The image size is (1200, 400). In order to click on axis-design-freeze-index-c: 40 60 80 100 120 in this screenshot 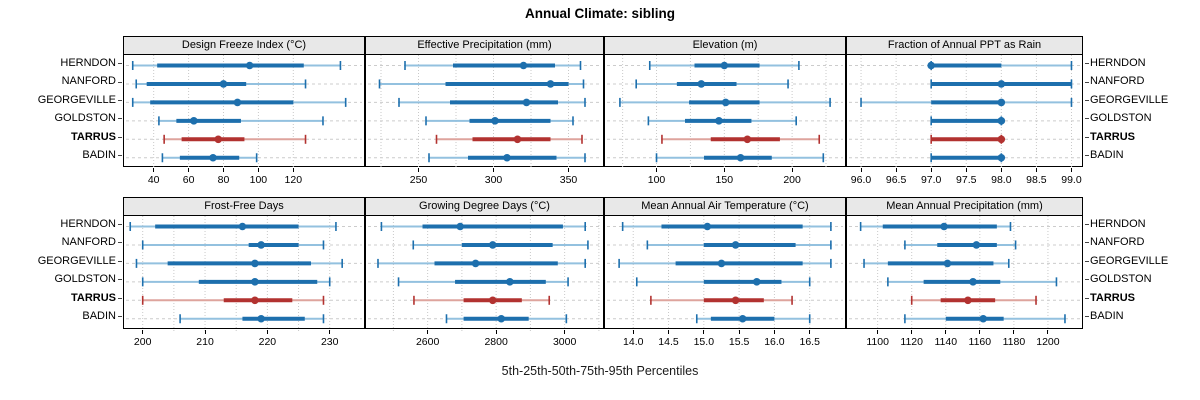, I will do `click(244, 181)`.